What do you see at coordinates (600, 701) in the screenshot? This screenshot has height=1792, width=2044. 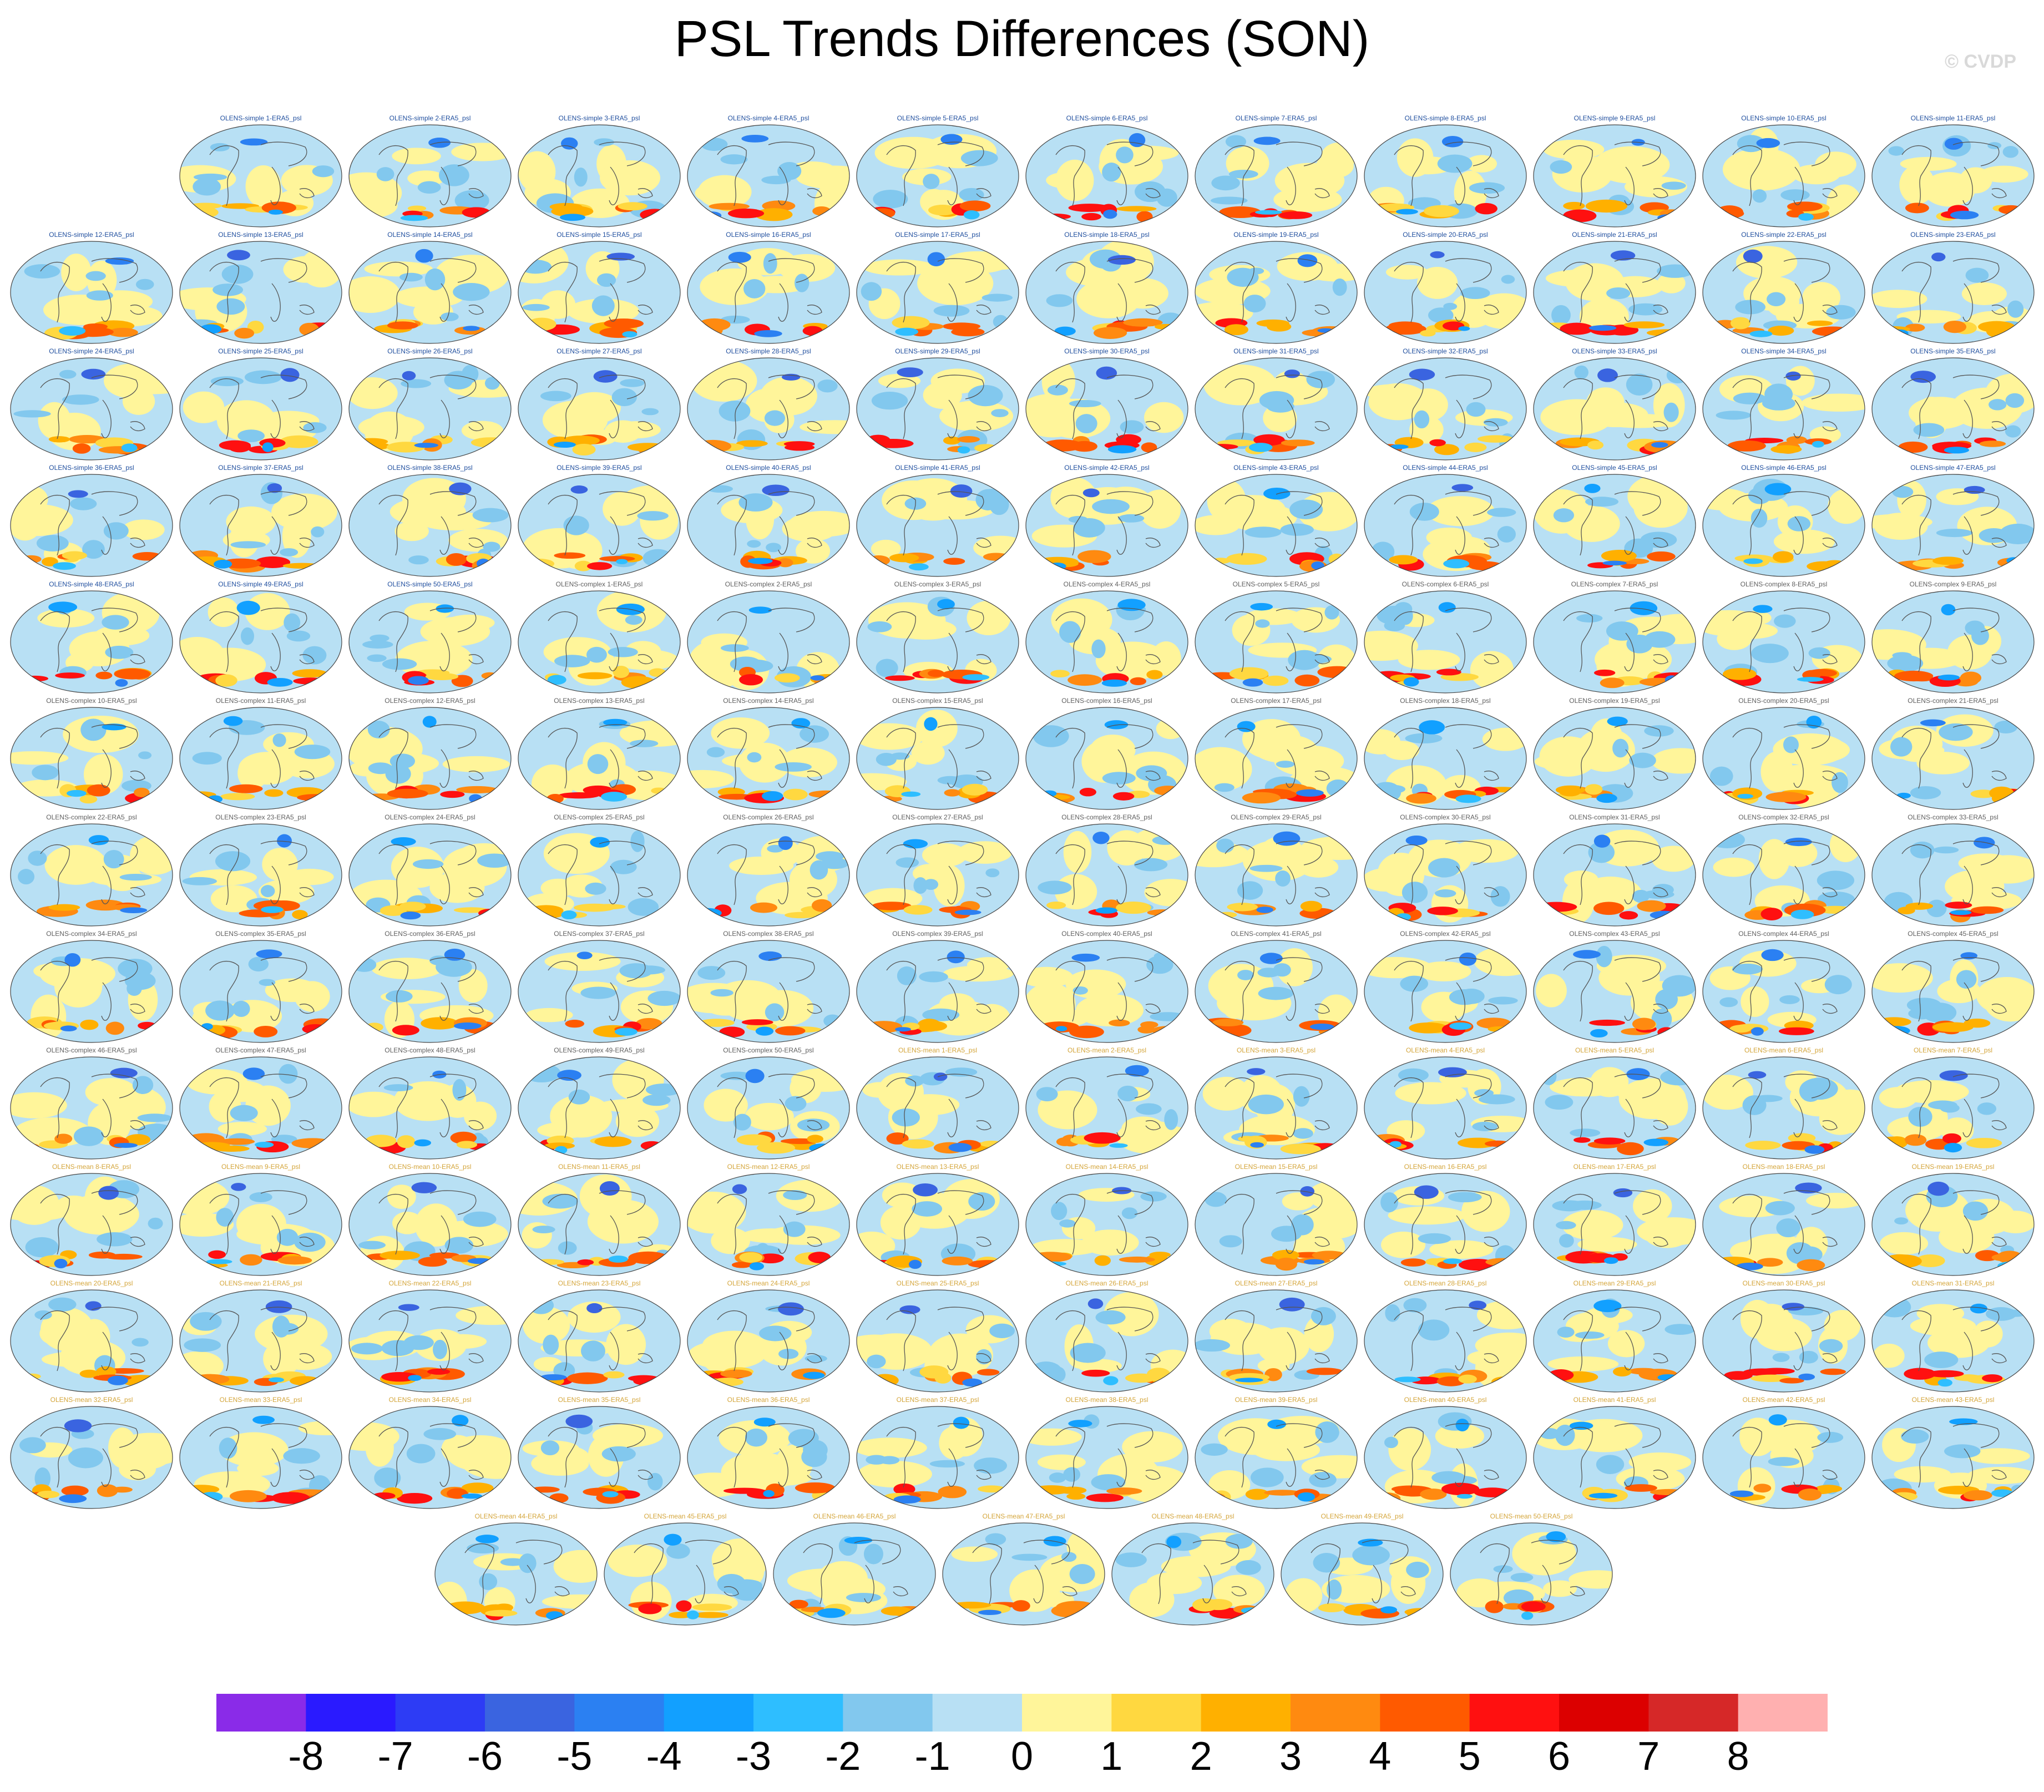 I see `panel-title: OLENS-complex 13-ERA5_psl` at bounding box center [600, 701].